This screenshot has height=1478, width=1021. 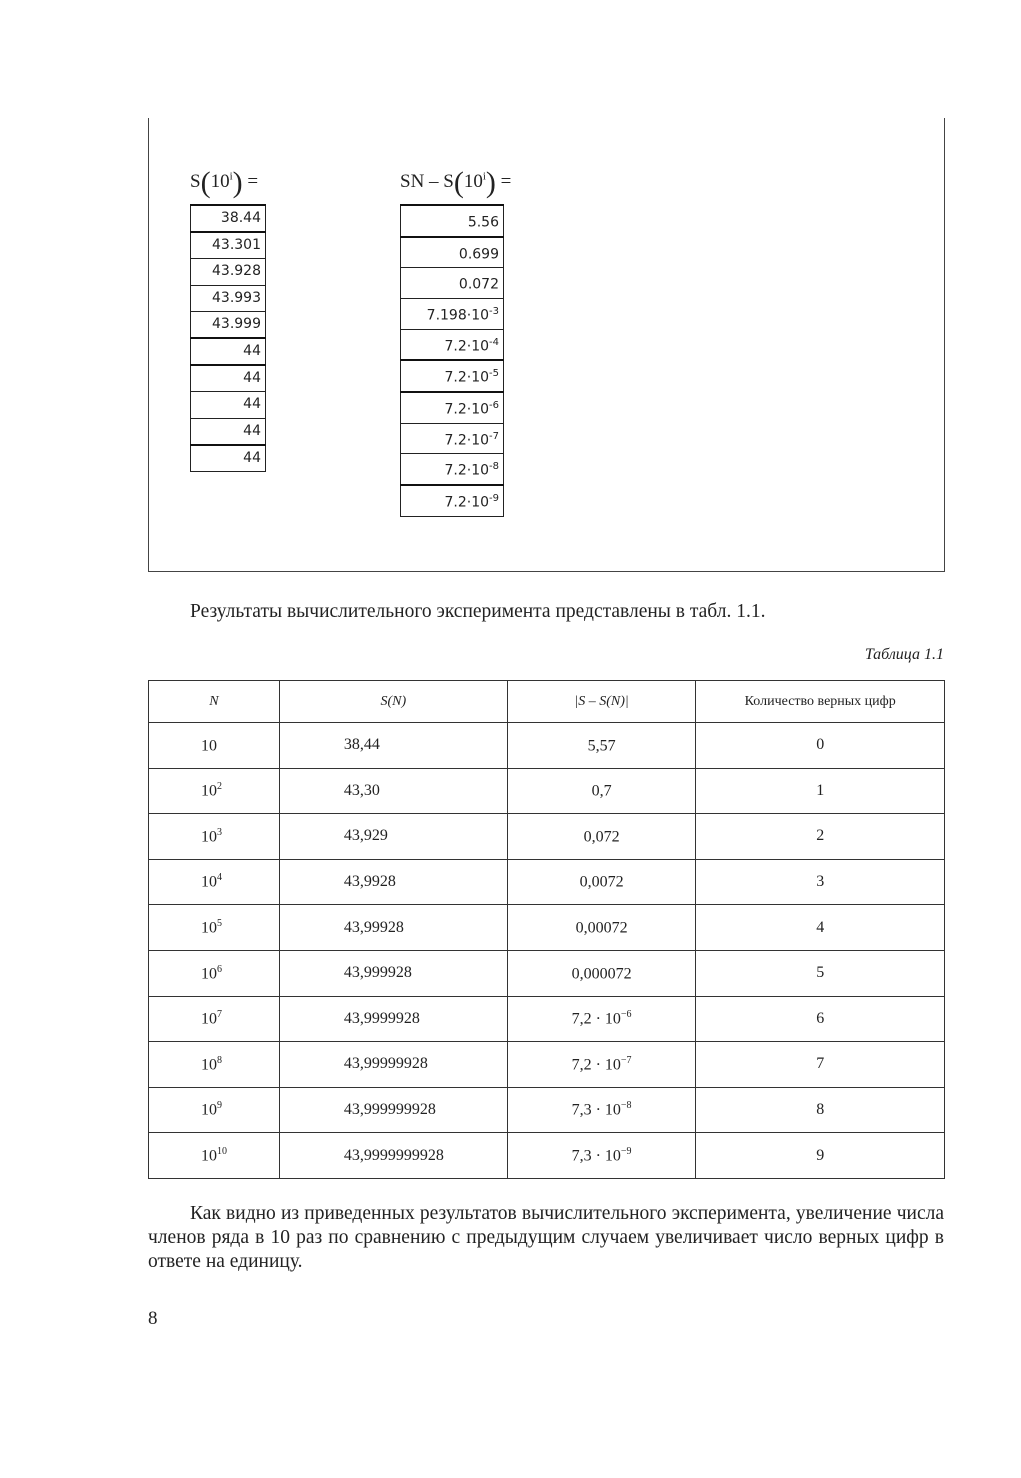 What do you see at coordinates (820, 745) in the screenshot?
I see `cell-correct-digits: 0` at bounding box center [820, 745].